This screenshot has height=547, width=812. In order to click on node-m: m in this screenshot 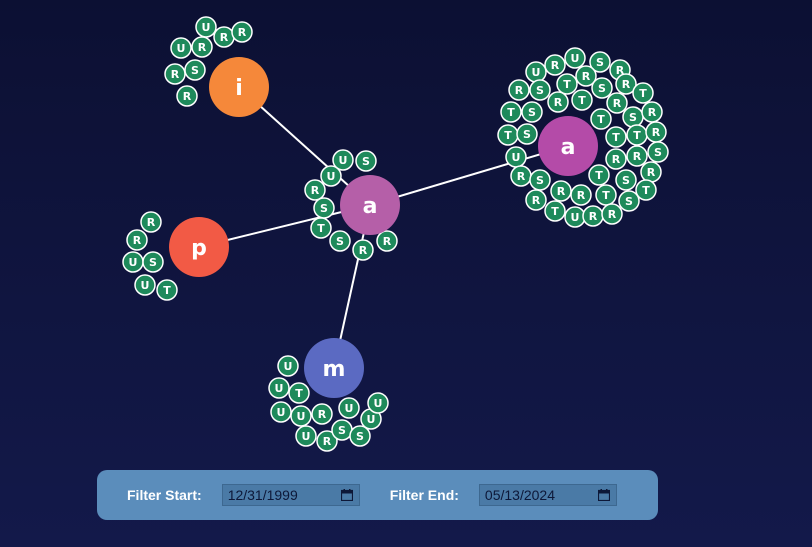, I will do `click(334, 368)`.